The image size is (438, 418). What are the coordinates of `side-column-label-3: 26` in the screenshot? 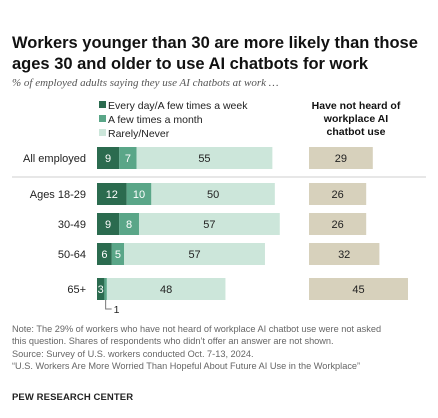 It's located at (337, 225).